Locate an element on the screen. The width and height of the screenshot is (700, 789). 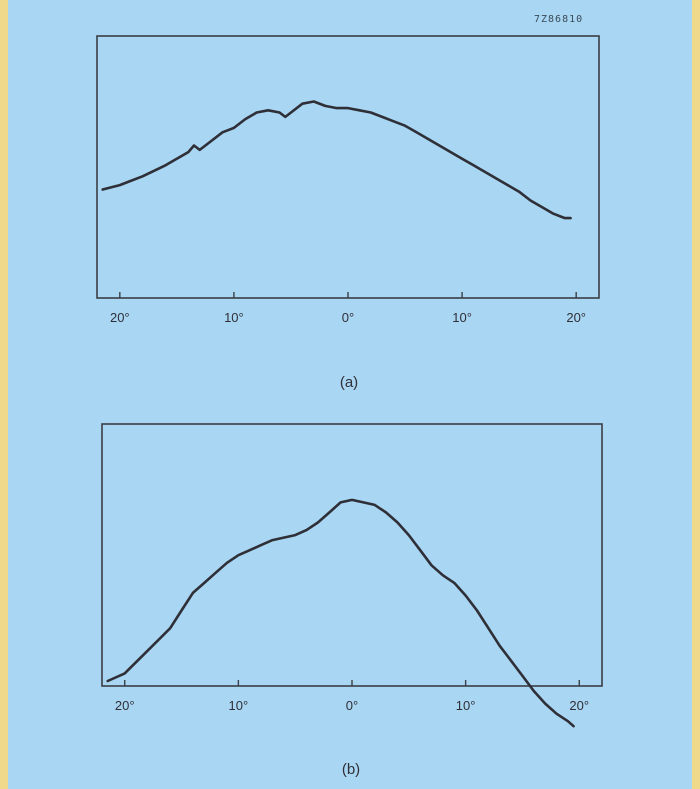
chart-a-x-tick-label: 0° is located at coordinates (348, 317).